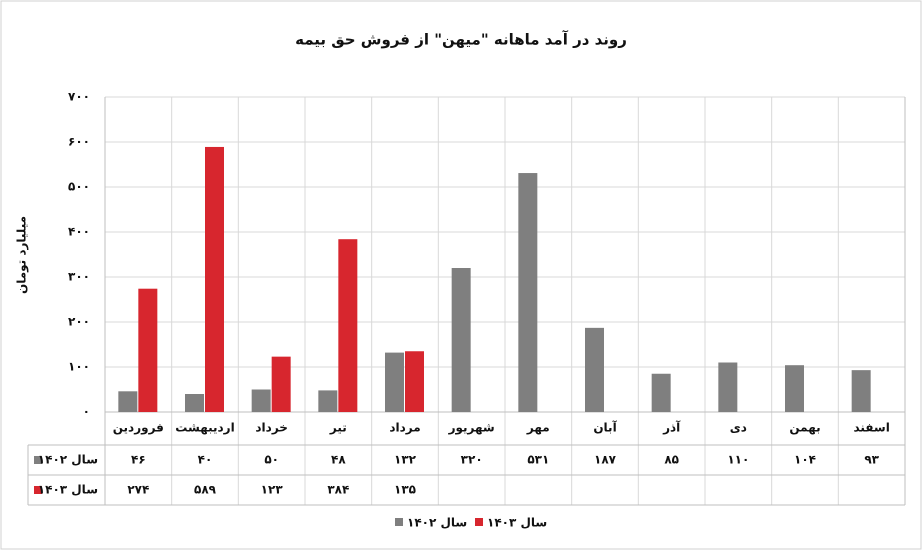  What do you see at coordinates (272, 490) in the screenshot?
I see `table-value: ۱۲۳` at bounding box center [272, 490].